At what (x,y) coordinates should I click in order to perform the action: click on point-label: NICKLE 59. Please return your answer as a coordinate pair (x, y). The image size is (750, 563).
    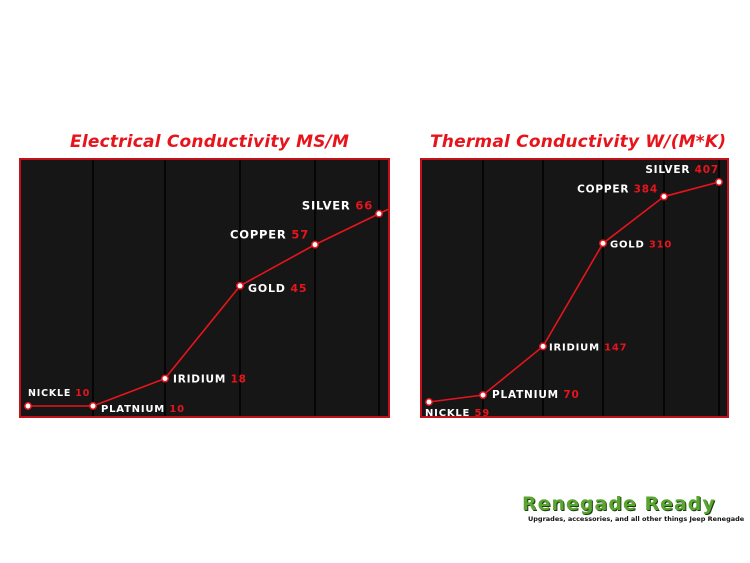
    Looking at the image, I should click on (457, 412).